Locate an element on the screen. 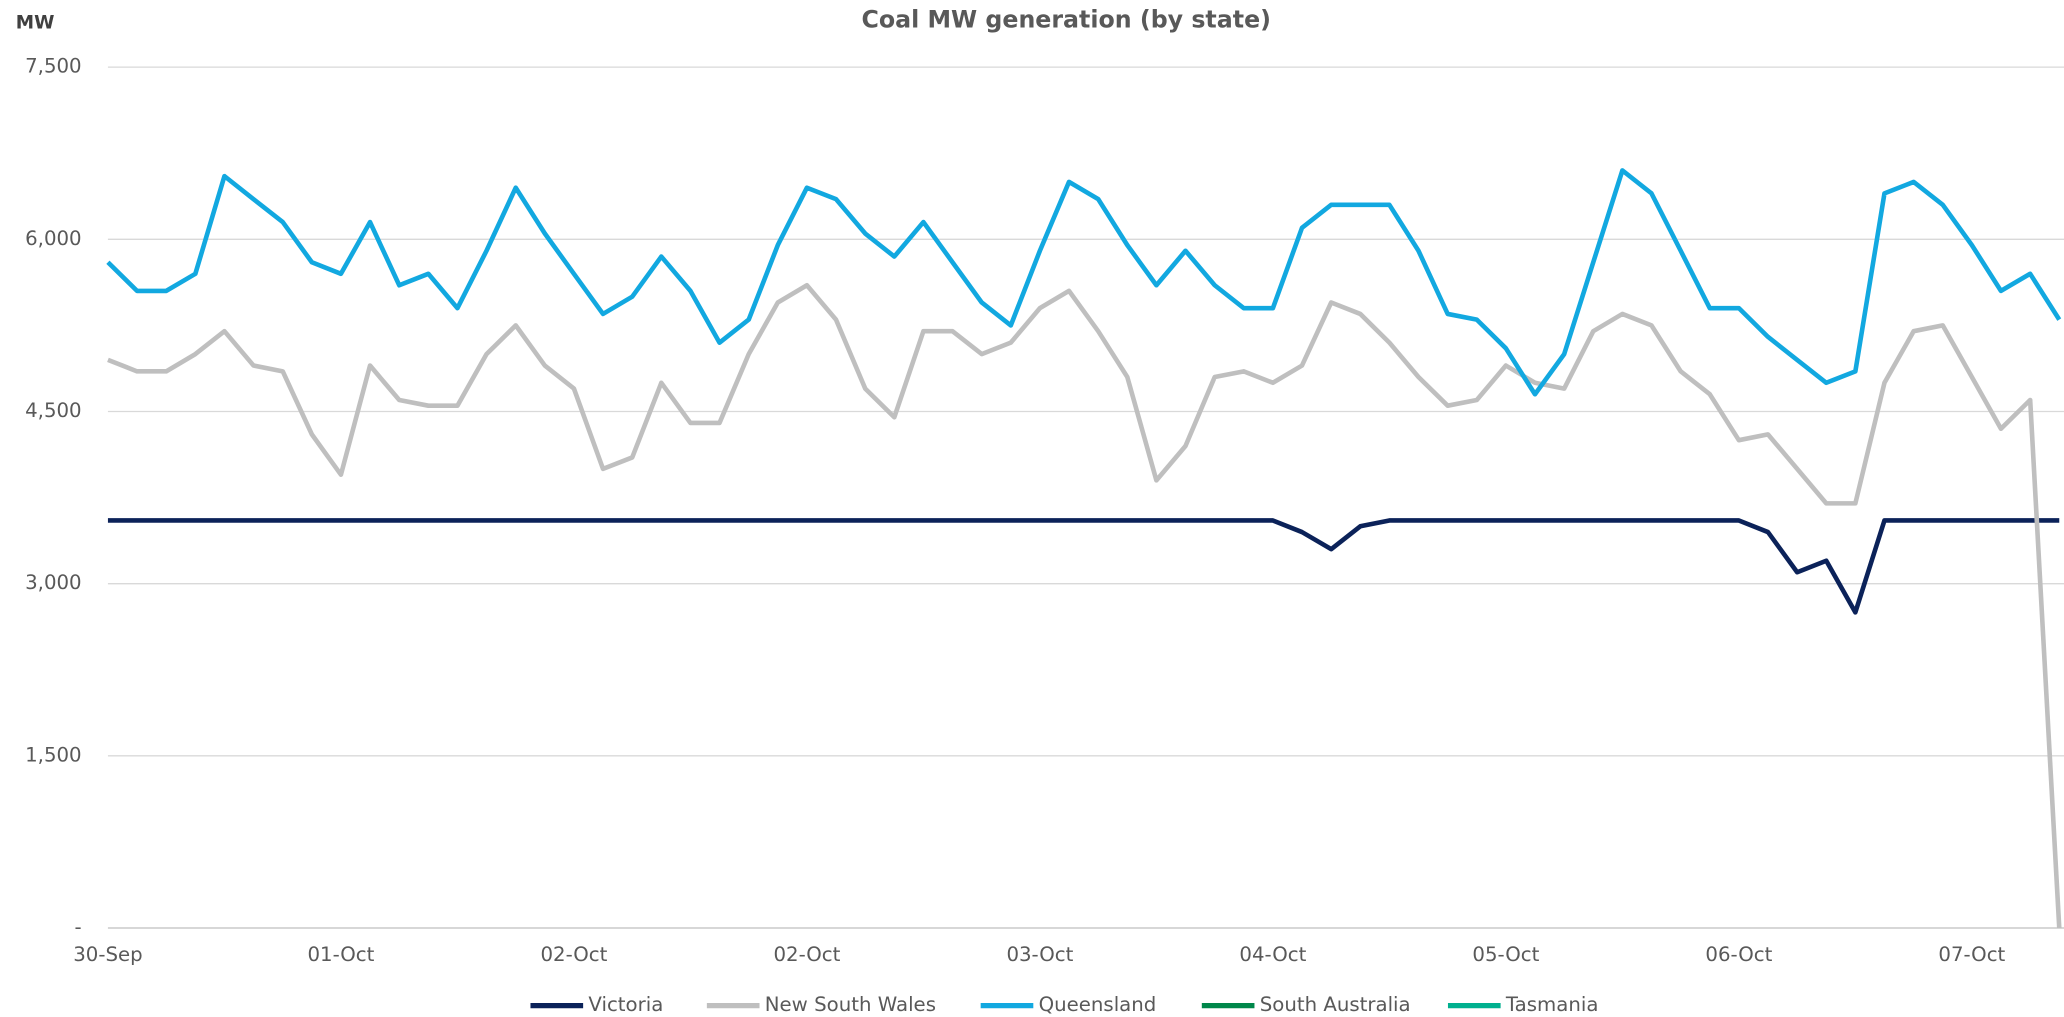 The height and width of the screenshot is (1017, 2064). x-tick-label: 06-Oct is located at coordinates (1738, 954).